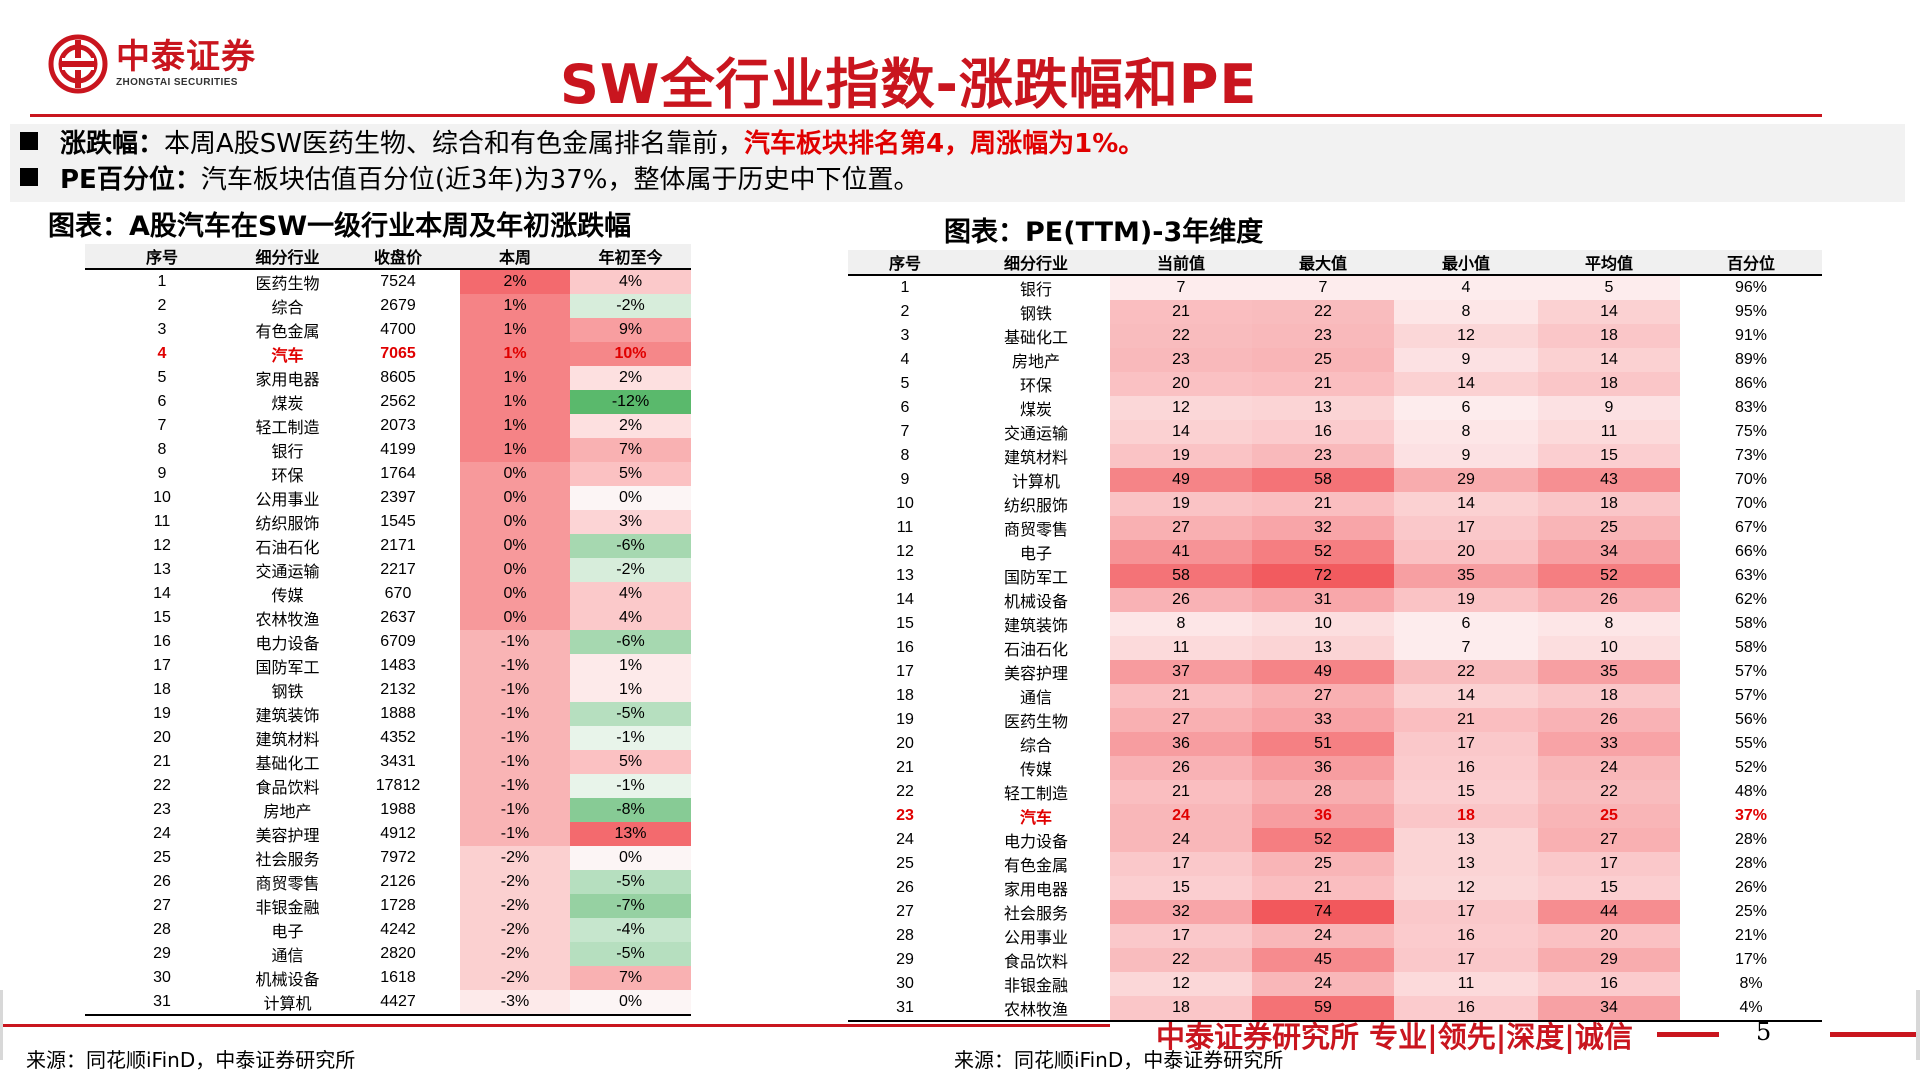 The height and width of the screenshot is (1080, 1920). I want to click on cell-ytd: -2%, so click(630, 570).